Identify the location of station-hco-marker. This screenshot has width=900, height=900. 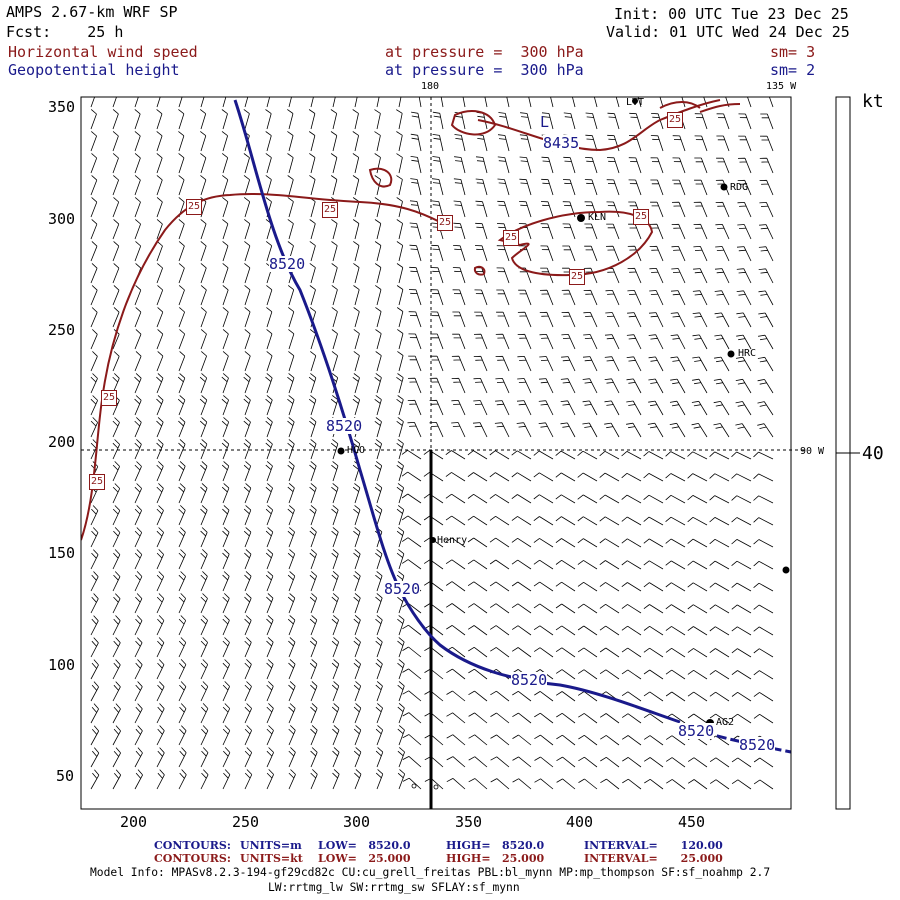
(341, 451).